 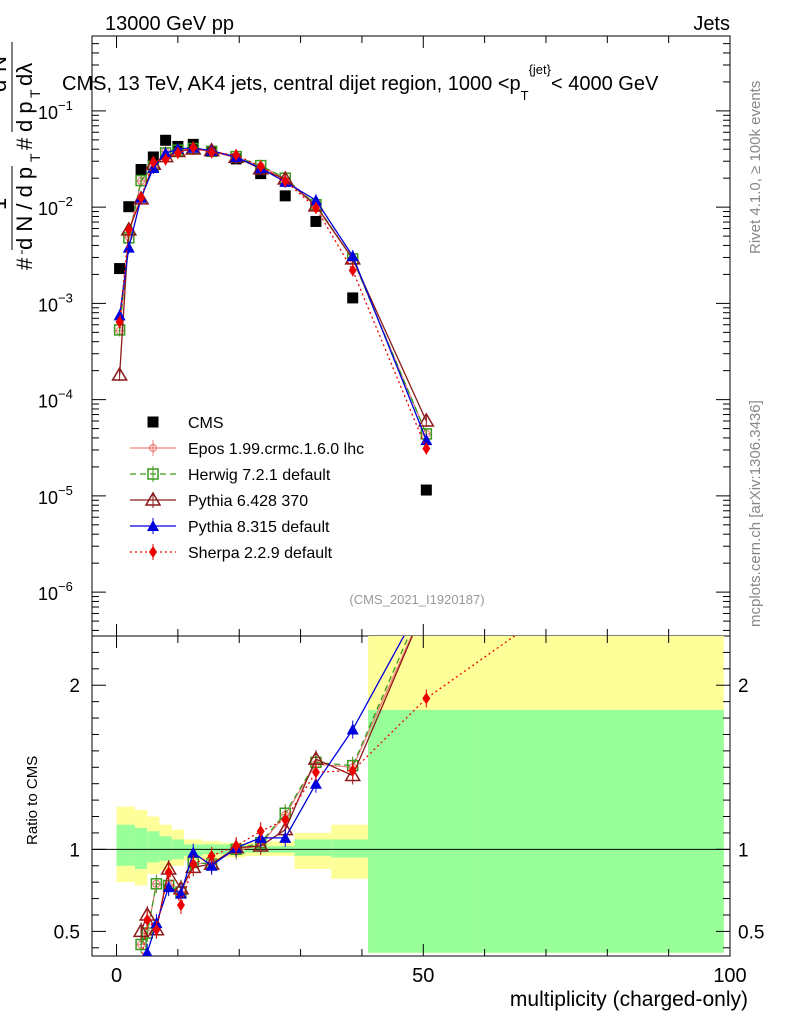 What do you see at coordinates (32, 800) in the screenshot?
I see `y-axis-label-ratio: Ratio to CMS` at bounding box center [32, 800].